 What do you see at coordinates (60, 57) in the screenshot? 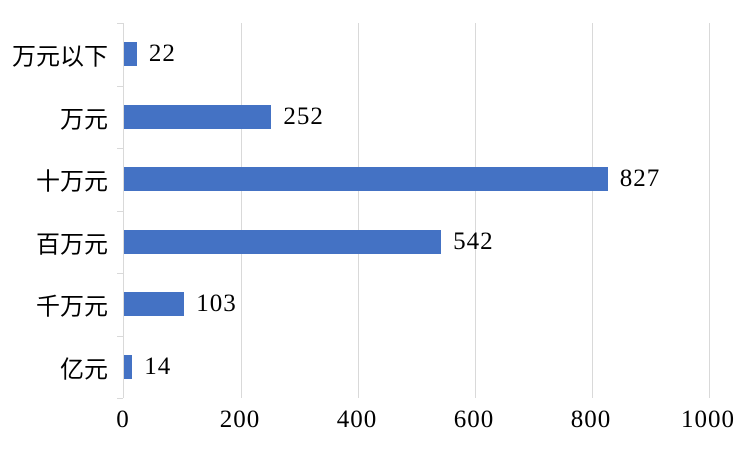
I see `category-label: 万元以下` at bounding box center [60, 57].